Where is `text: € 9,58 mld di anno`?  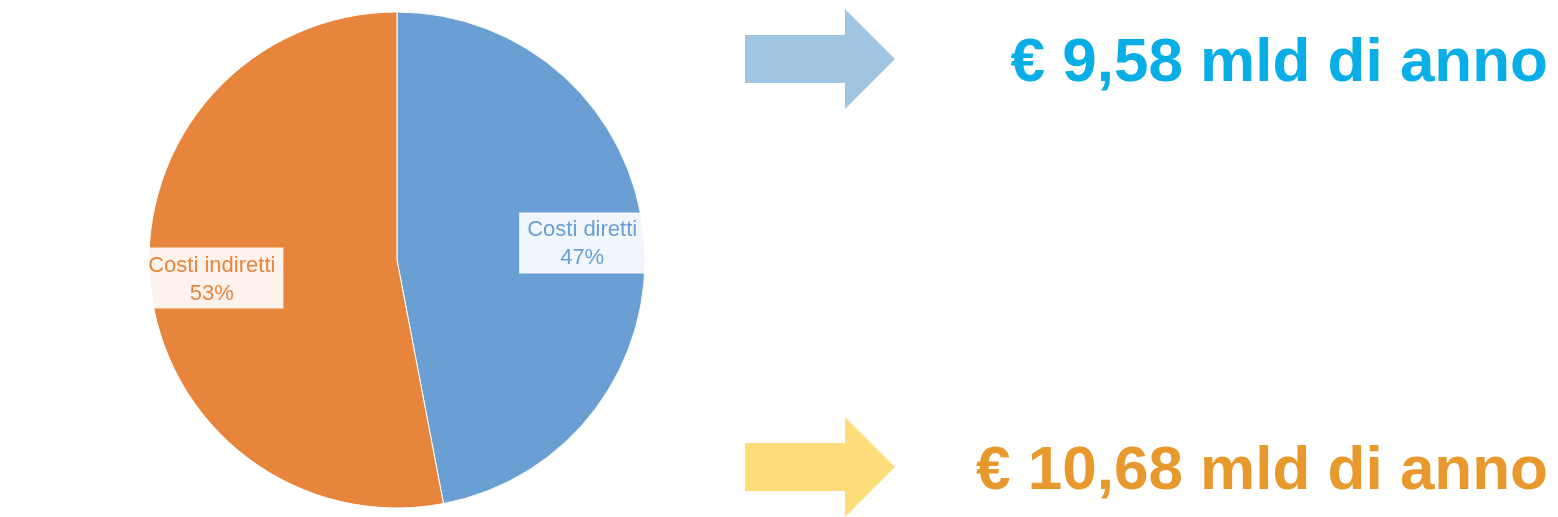
text: € 9,58 mld di anno is located at coordinates (1279, 59).